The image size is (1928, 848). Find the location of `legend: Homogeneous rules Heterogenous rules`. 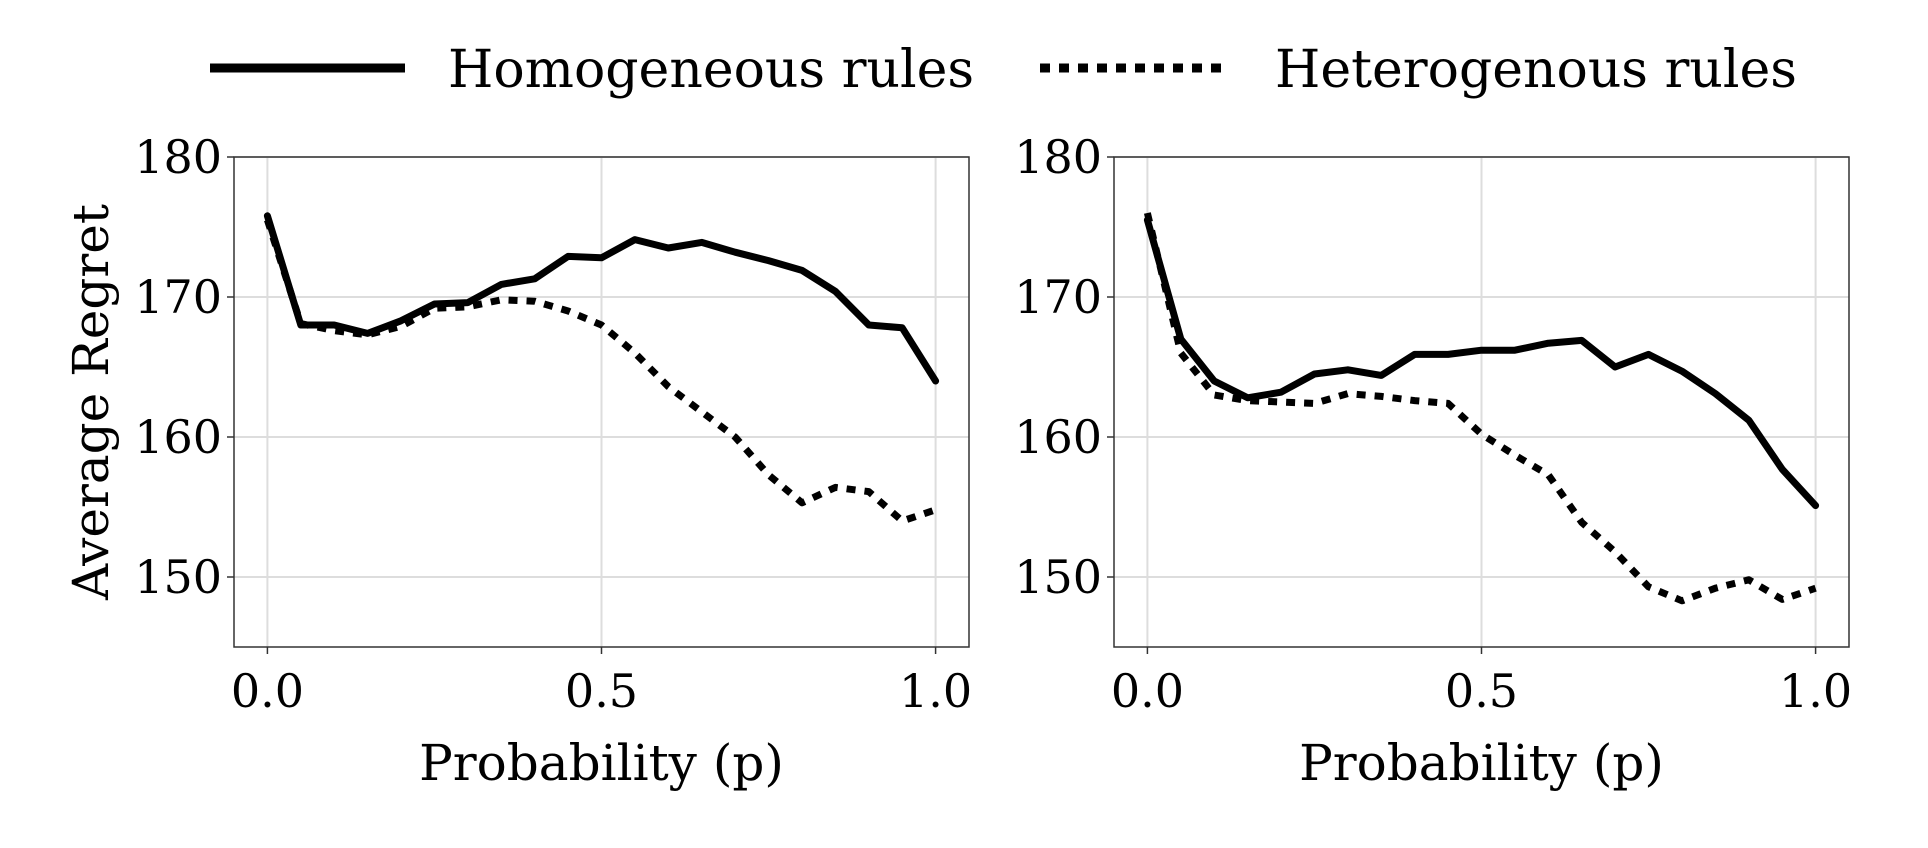

legend: Homogeneous rules Heterogenous rules is located at coordinates (1003, 70).